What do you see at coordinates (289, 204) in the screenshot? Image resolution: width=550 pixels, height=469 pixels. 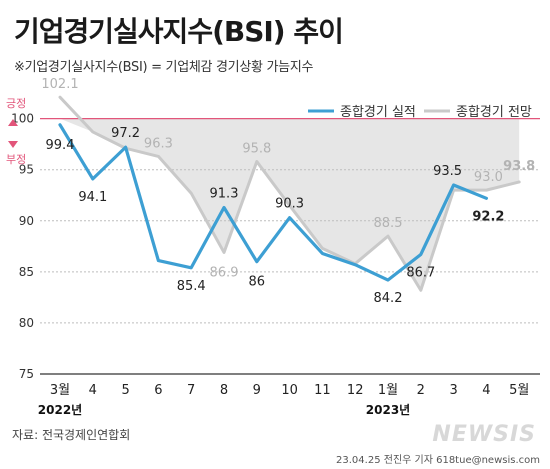 I see `actual-data-label: 90.3` at bounding box center [289, 204].